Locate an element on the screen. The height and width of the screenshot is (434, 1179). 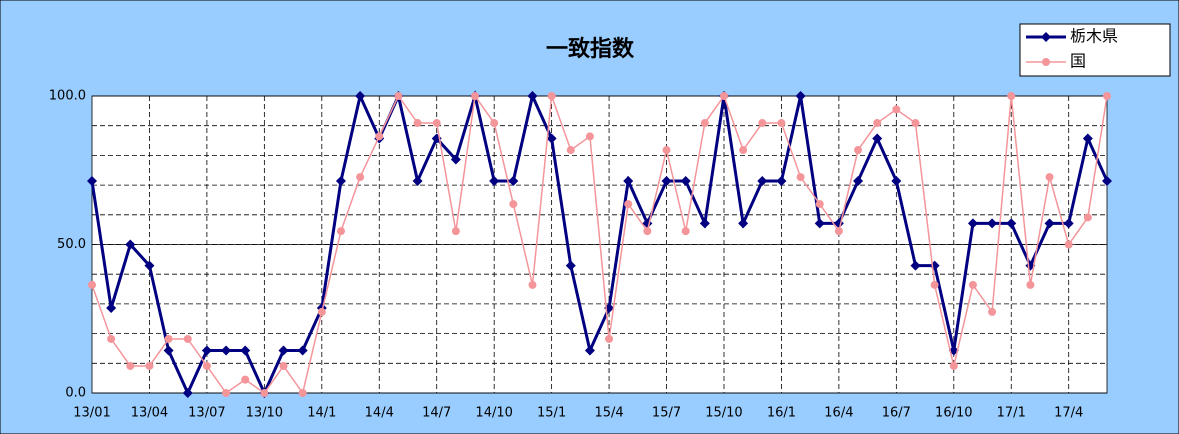
x-tick-label: 15/4 is located at coordinates (608, 413).